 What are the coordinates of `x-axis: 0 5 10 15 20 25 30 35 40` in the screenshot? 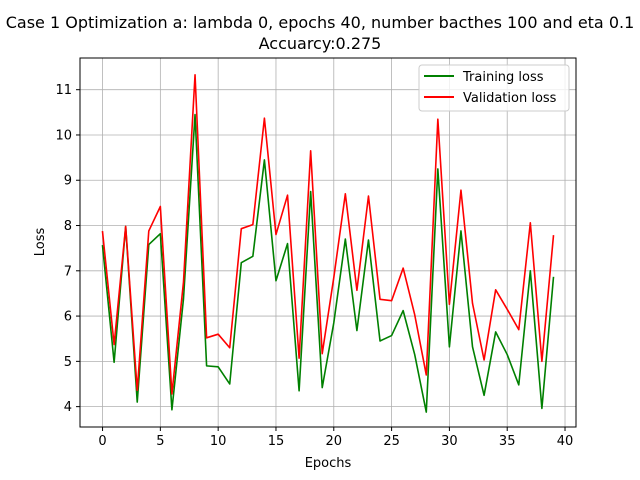 It's located at (335, 438).